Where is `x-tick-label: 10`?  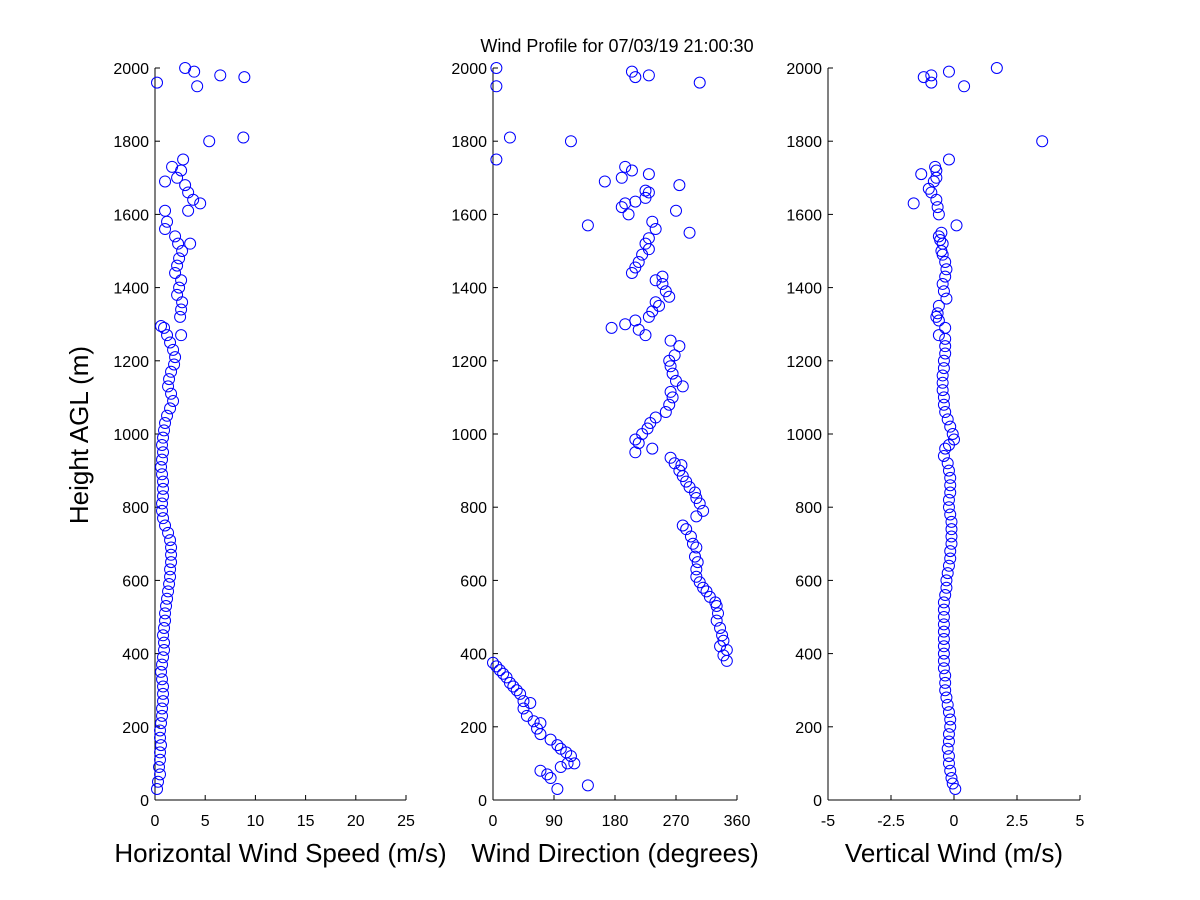
x-tick-label: 10 is located at coordinates (256, 821).